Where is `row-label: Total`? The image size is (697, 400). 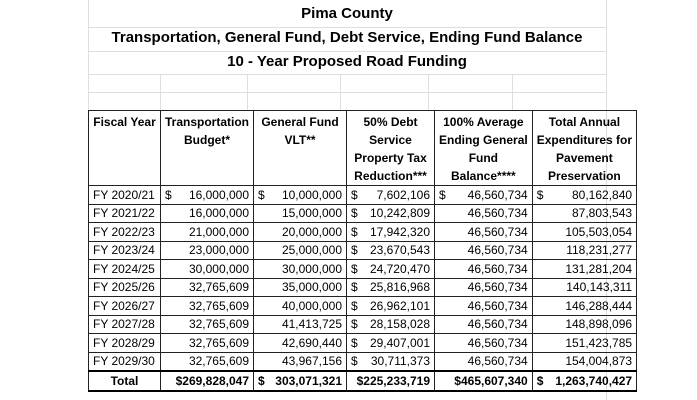
row-label: Total is located at coordinates (124, 381).